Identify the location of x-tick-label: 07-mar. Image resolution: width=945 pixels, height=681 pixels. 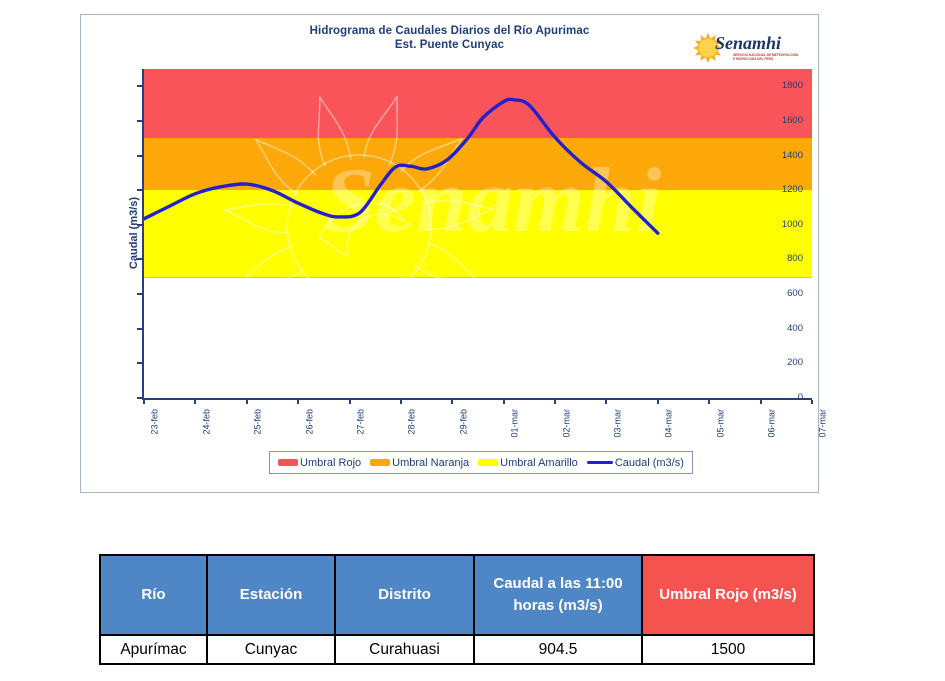
(823, 423).